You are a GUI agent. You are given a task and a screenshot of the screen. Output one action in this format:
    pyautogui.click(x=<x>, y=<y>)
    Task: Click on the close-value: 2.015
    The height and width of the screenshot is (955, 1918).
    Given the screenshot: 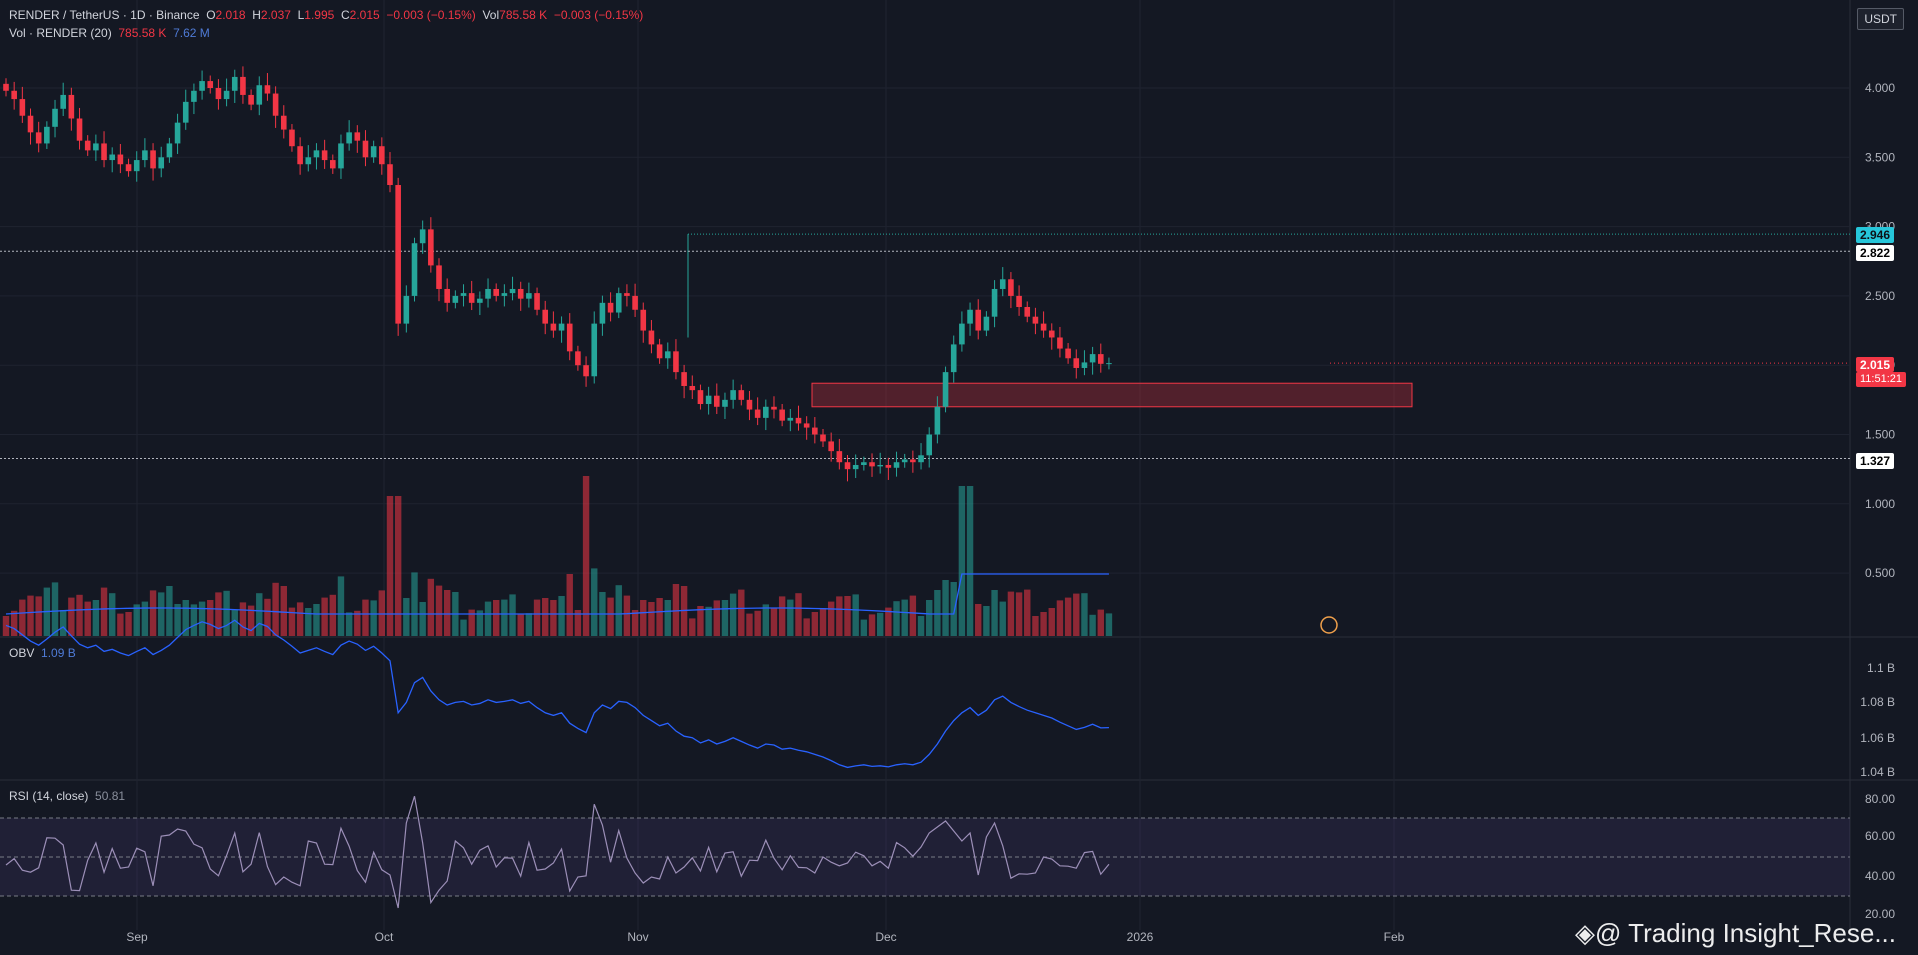 What is the action you would take?
    pyautogui.click(x=364, y=15)
    